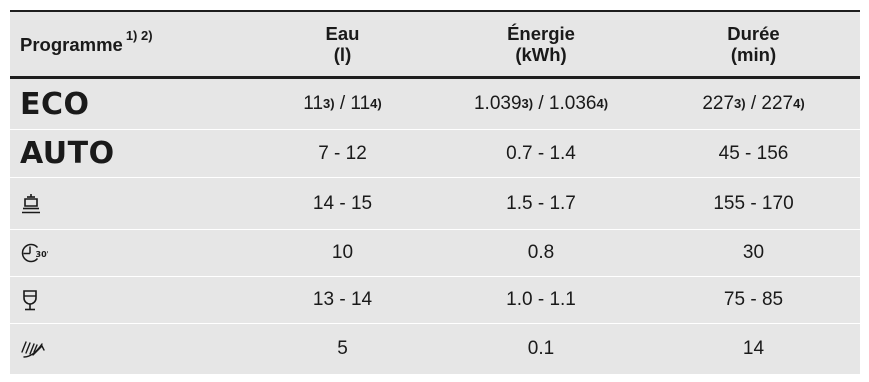 The image size is (869, 382). I want to click on table-row-intensive-programme, so click(130, 203).